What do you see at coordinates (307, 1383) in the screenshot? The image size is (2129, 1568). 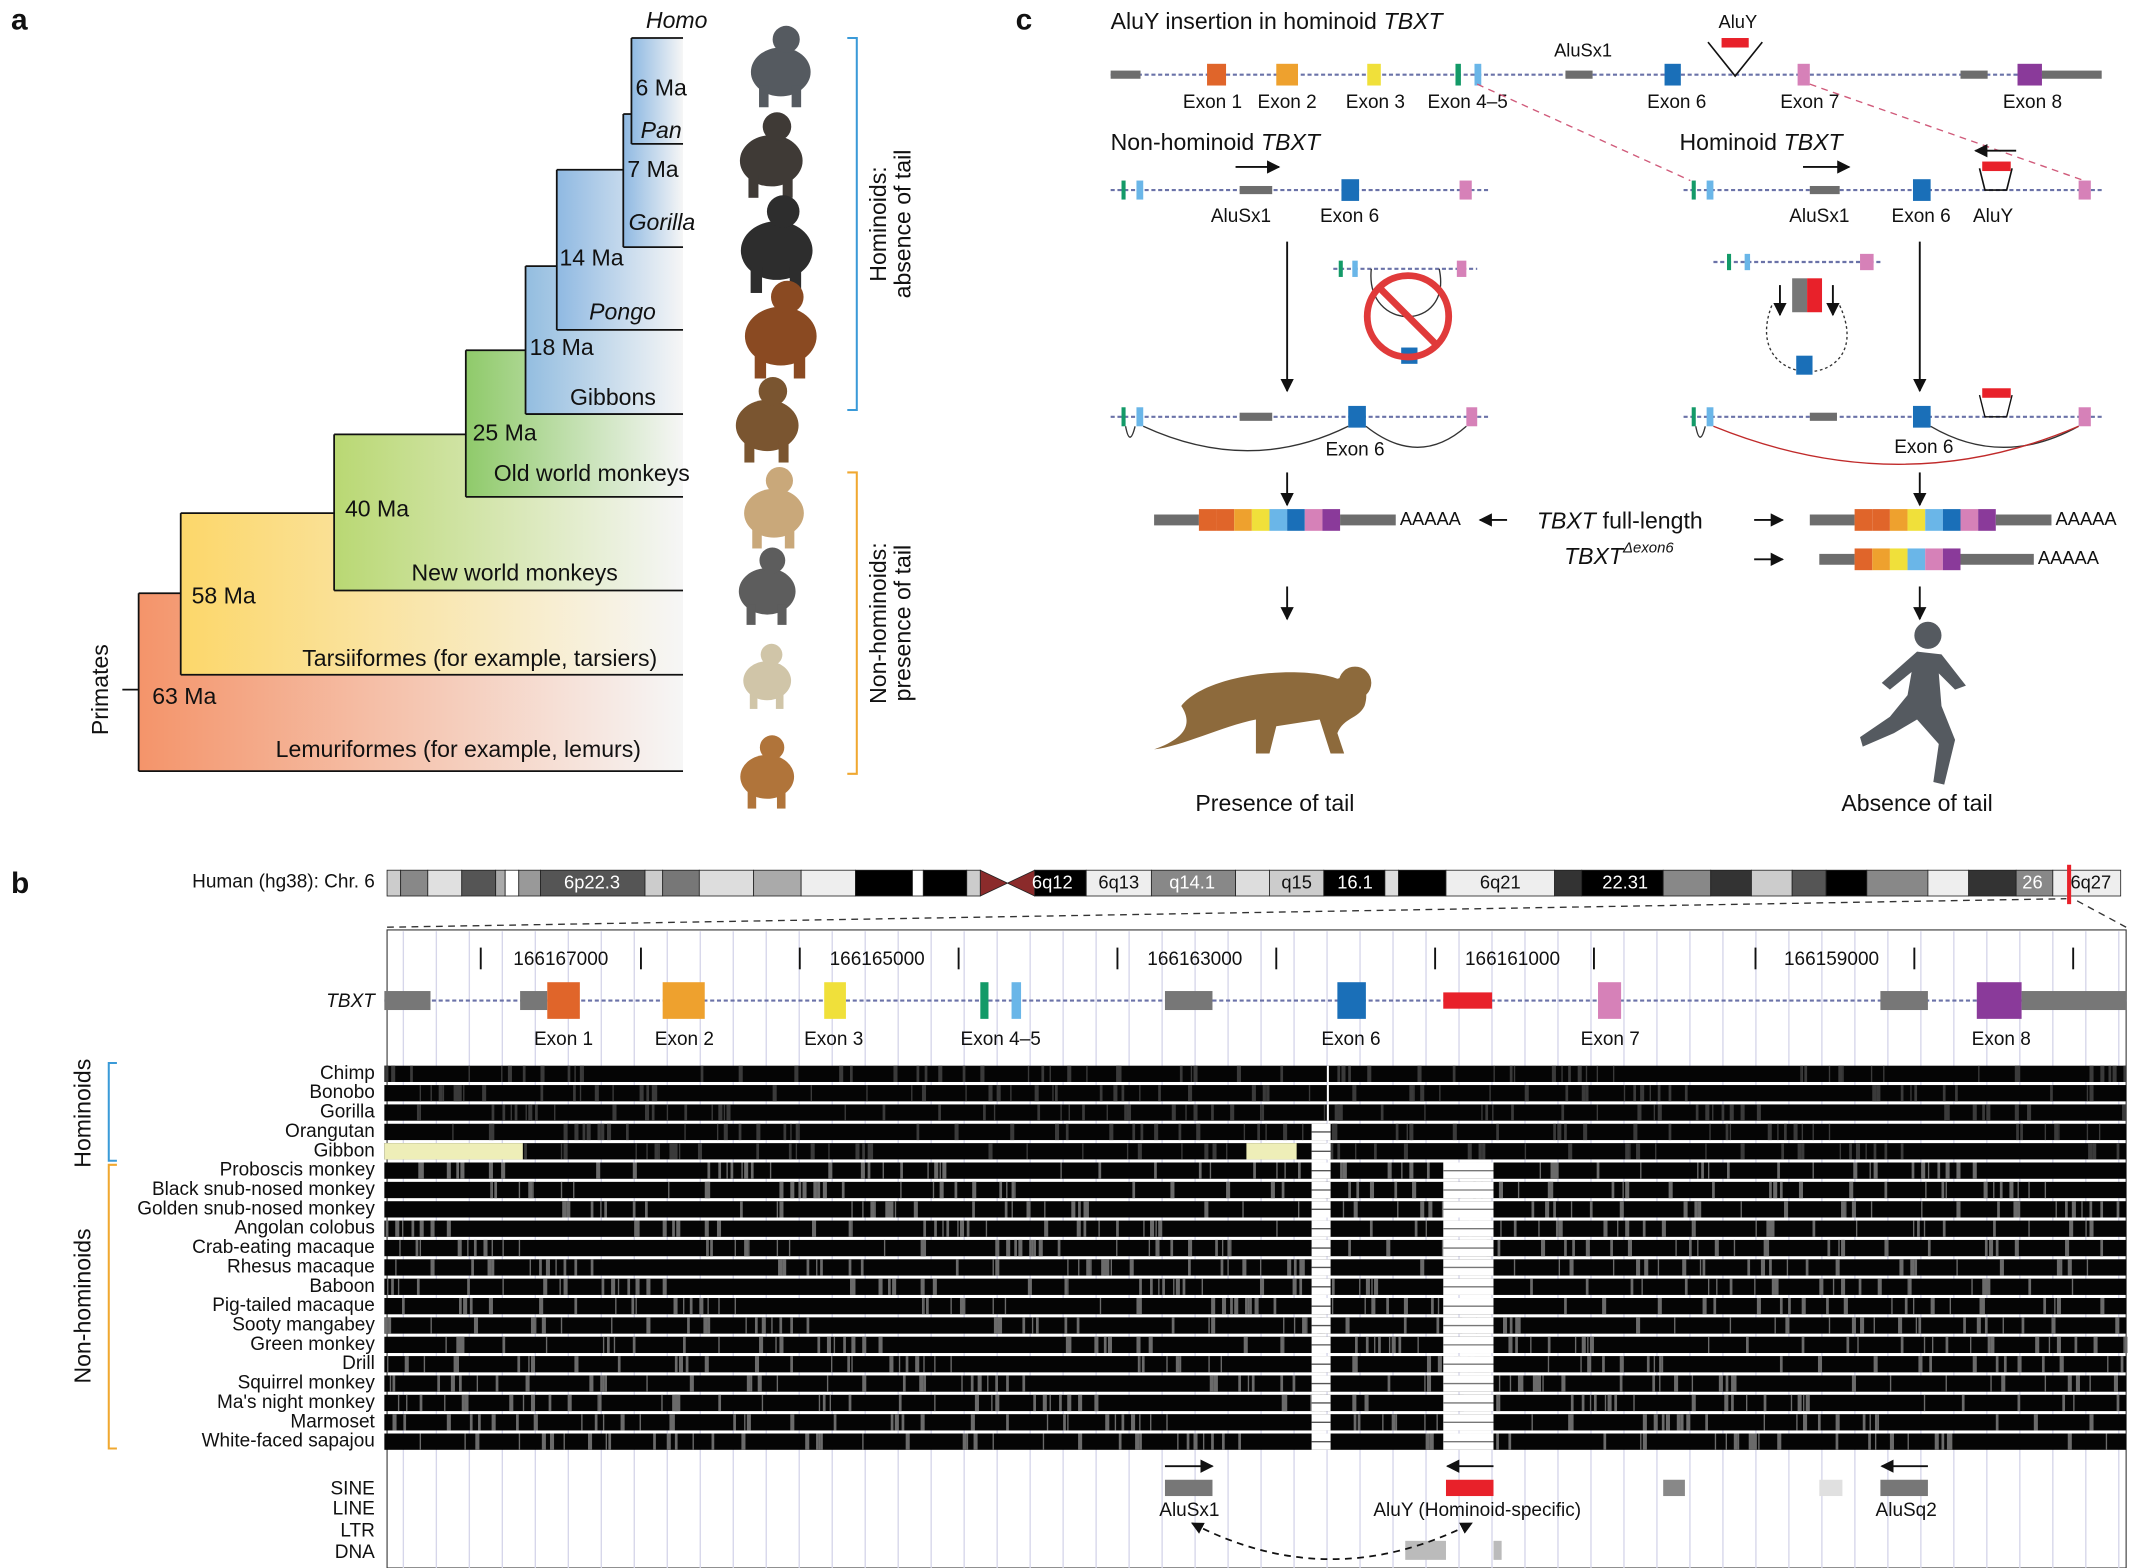 I see `species-label: Squirrel monkey` at bounding box center [307, 1383].